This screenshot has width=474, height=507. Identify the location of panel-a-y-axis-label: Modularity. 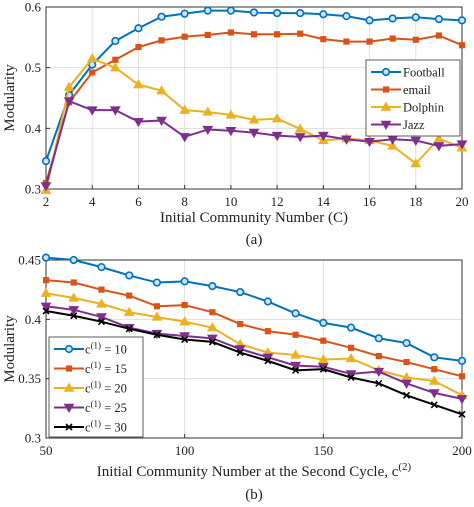
(10, 98).